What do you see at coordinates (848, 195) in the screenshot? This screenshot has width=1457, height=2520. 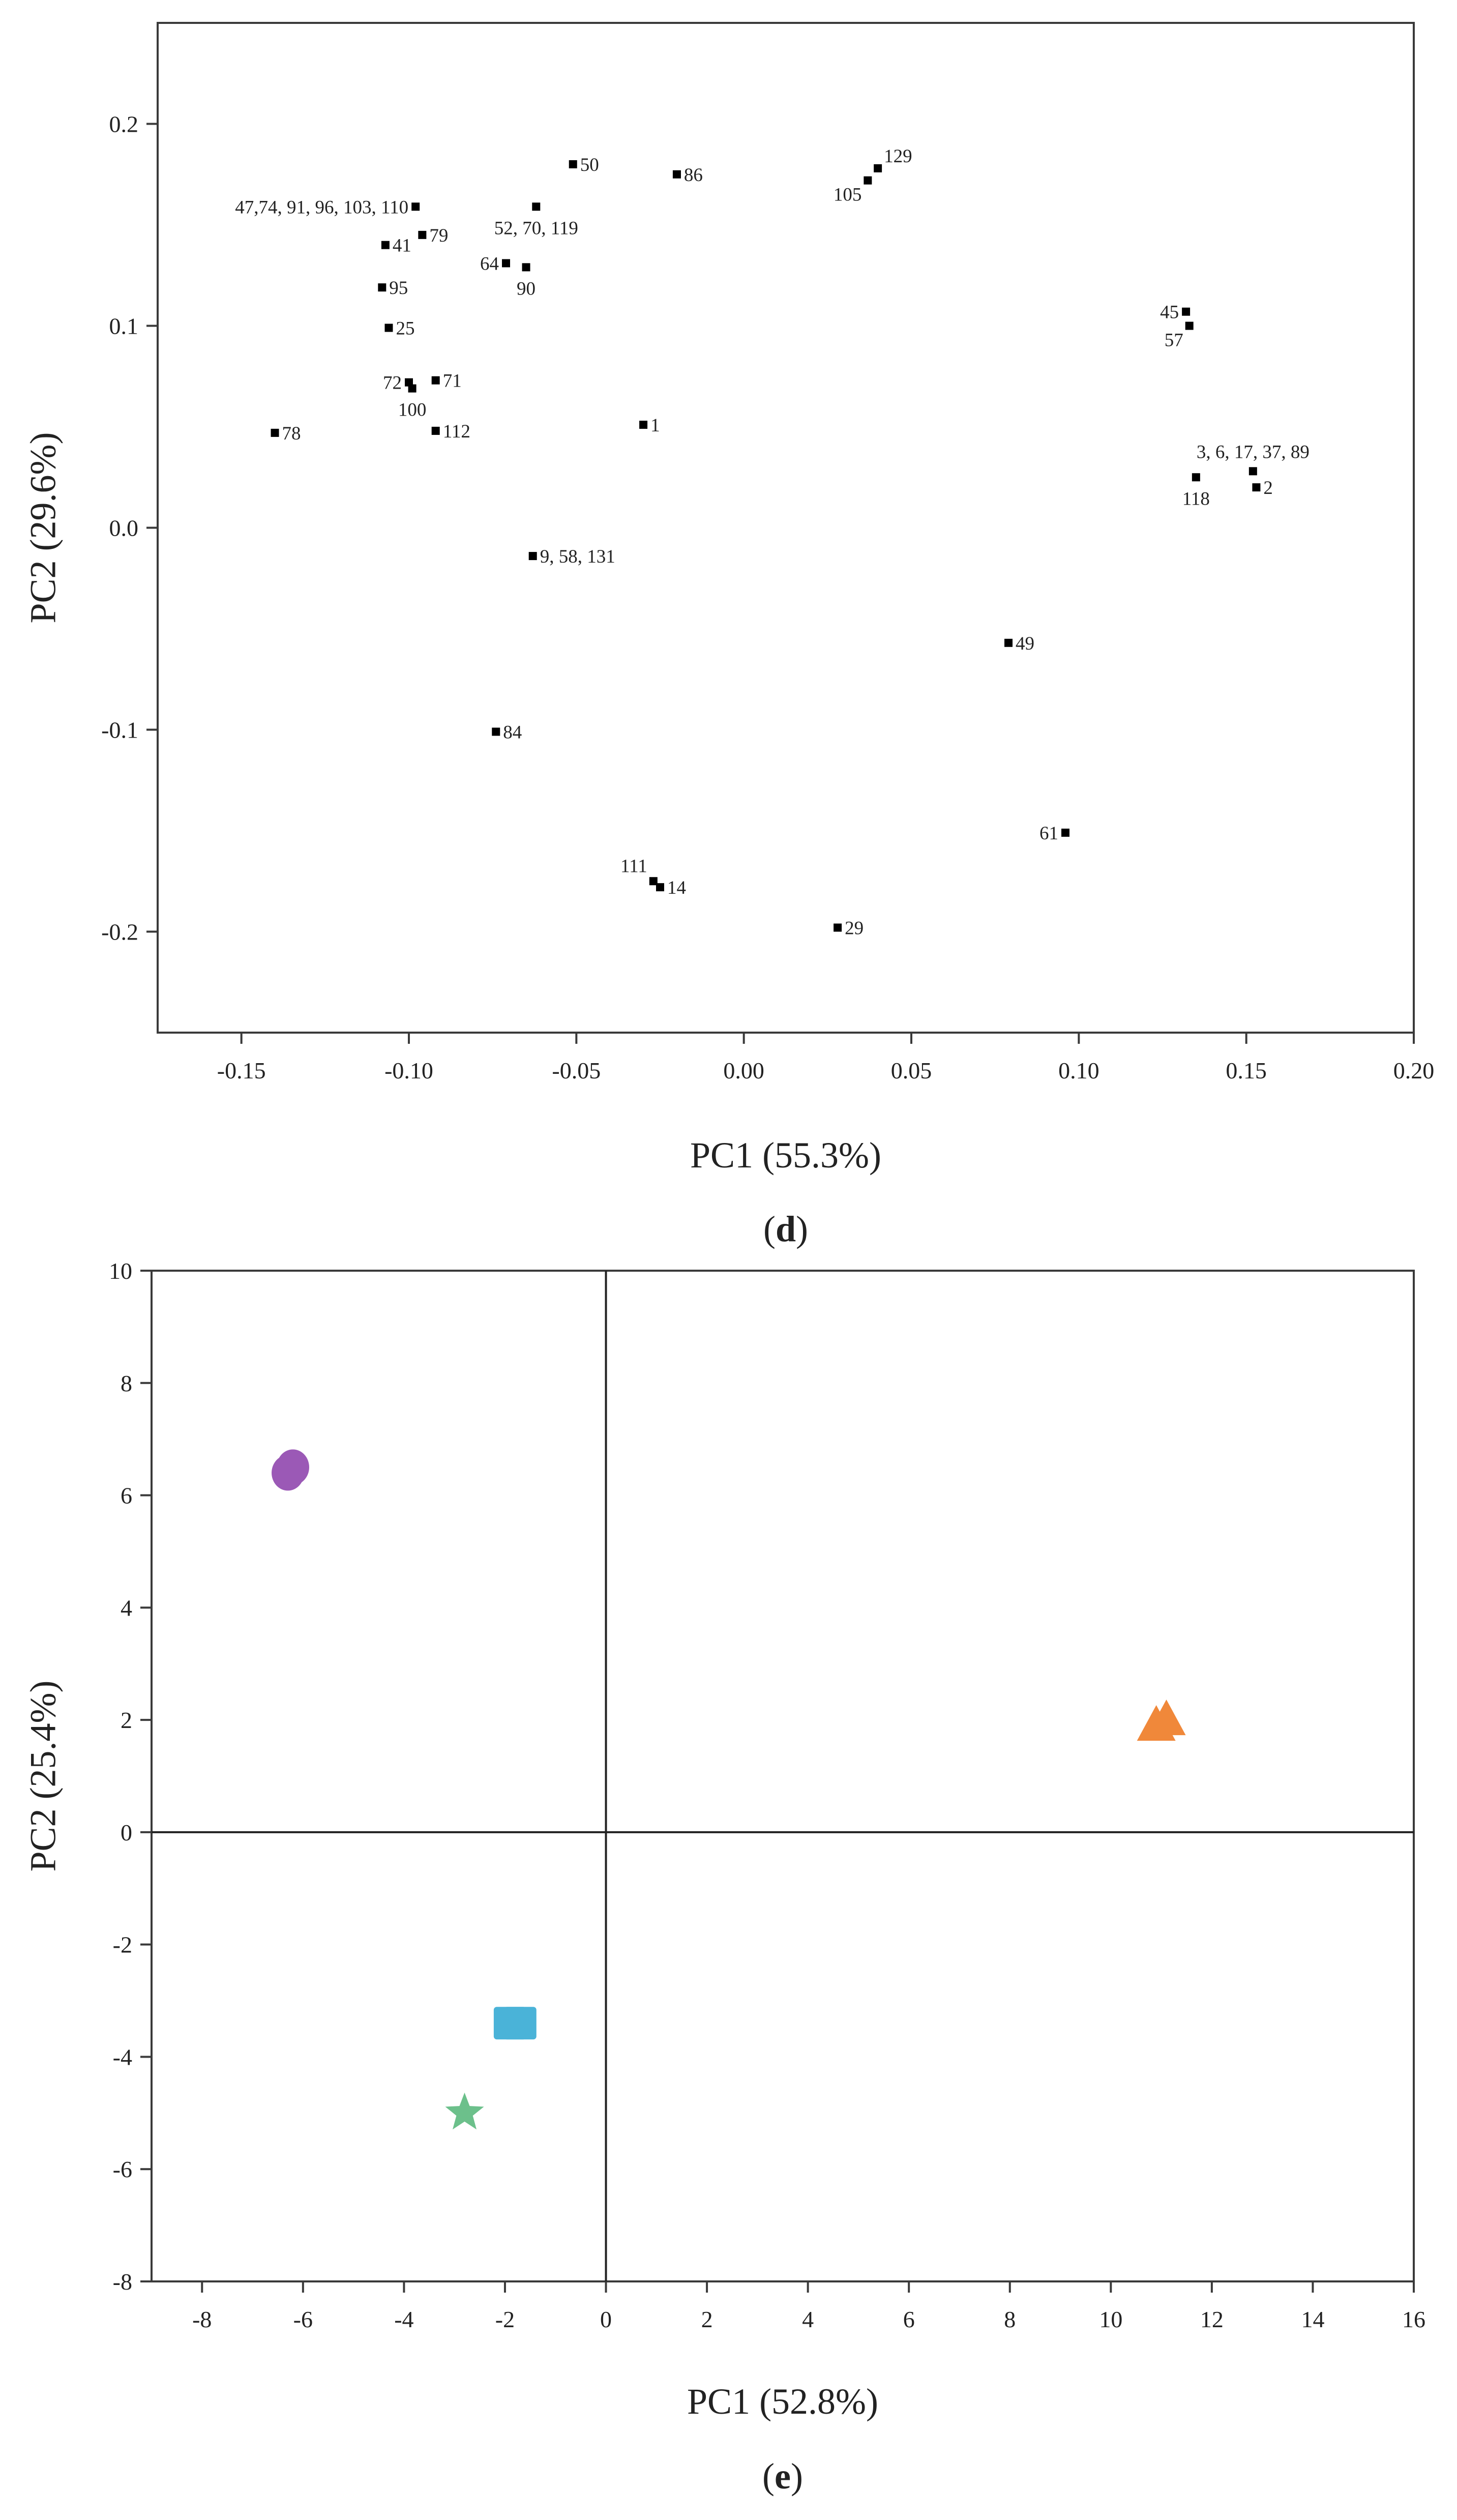 I see `point-label: 105` at bounding box center [848, 195].